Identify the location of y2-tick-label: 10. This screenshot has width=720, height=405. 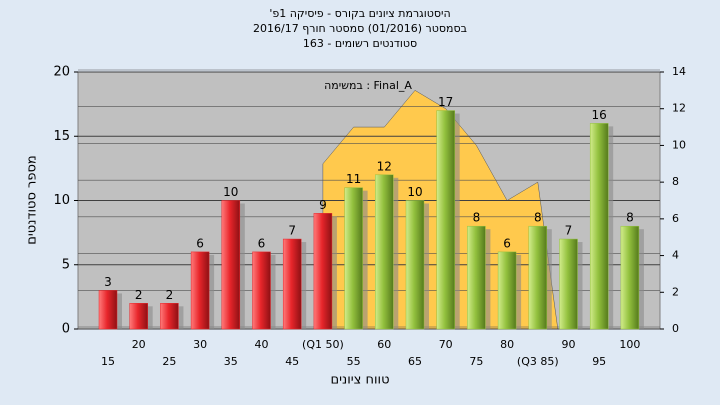
(679, 144).